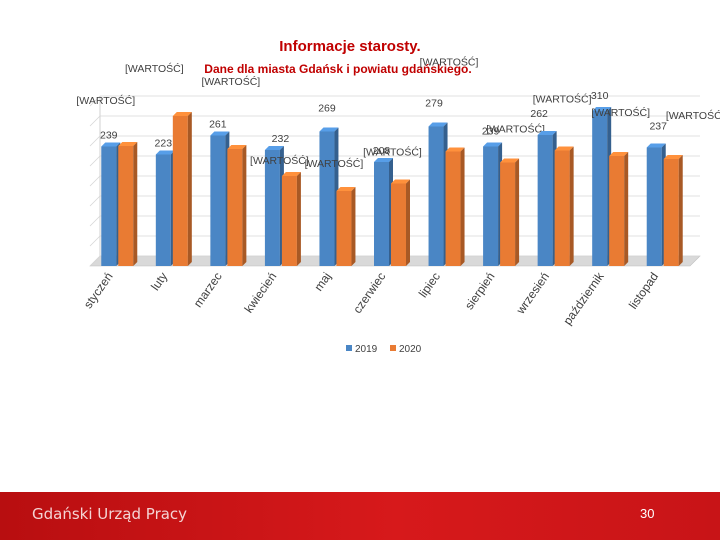 This screenshot has height=540, width=720. What do you see at coordinates (208, 290) in the screenshot?
I see `category-label-3: marzec` at bounding box center [208, 290].